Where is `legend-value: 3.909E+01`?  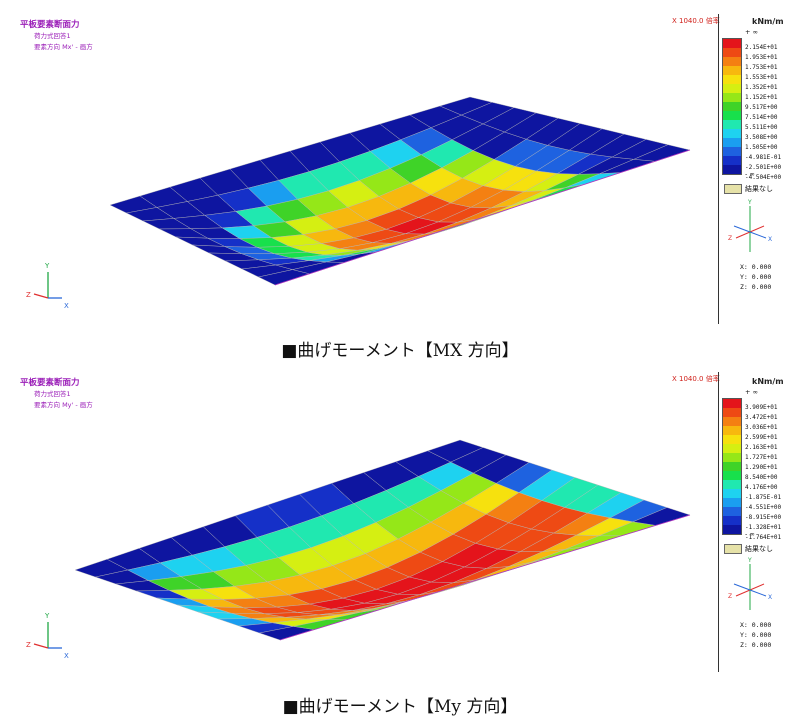
legend-value: 3.909E+01 is located at coordinates (761, 407).